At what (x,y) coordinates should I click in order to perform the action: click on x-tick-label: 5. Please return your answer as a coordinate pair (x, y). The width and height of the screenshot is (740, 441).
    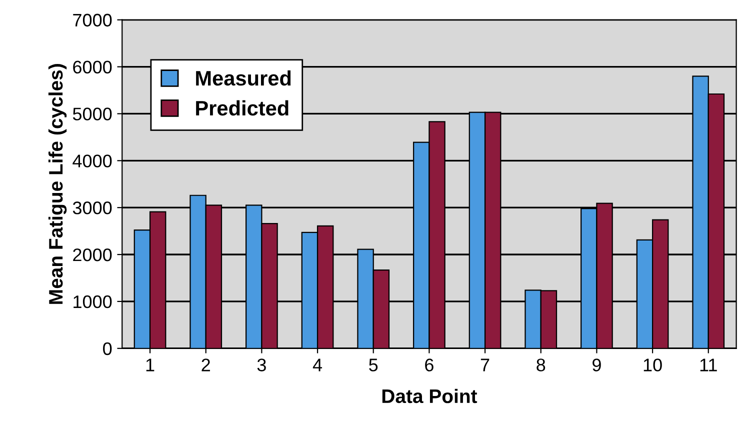
    Looking at the image, I should click on (373, 365).